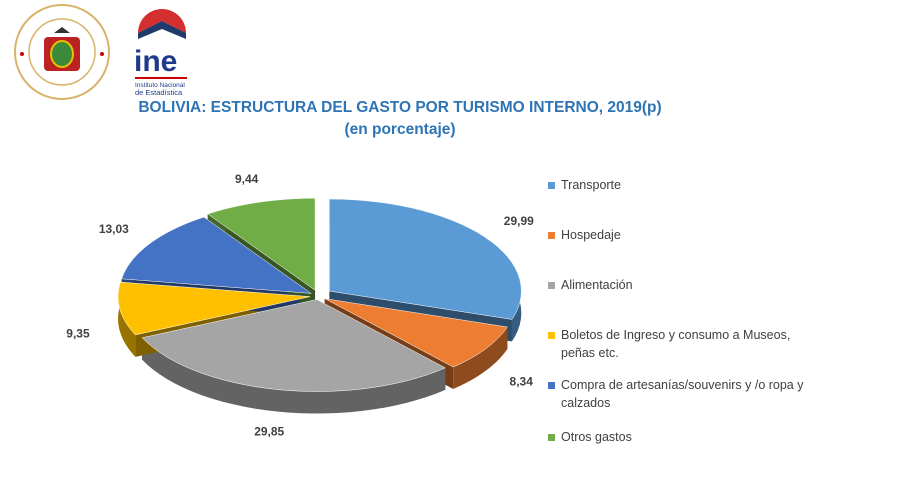 The width and height of the screenshot is (923, 500). I want to click on ine-logo: ine Instituto Nacional de Estadística, so click(160, 53).